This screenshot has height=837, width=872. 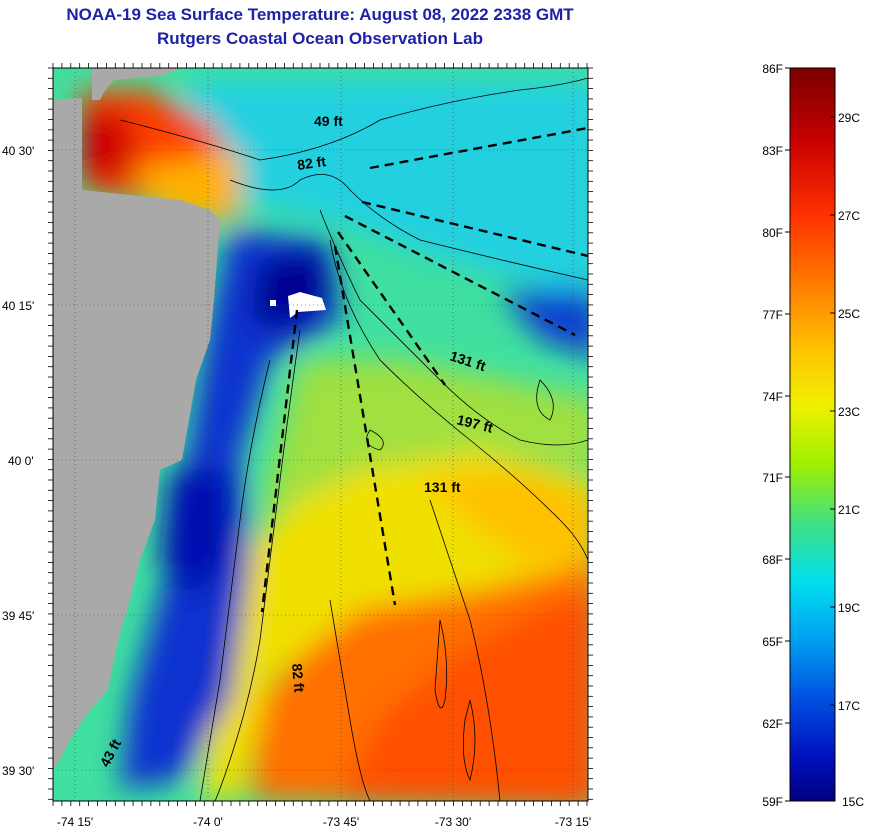 What do you see at coordinates (849, 706) in the screenshot?
I see `cb-c-17: 17C` at bounding box center [849, 706].